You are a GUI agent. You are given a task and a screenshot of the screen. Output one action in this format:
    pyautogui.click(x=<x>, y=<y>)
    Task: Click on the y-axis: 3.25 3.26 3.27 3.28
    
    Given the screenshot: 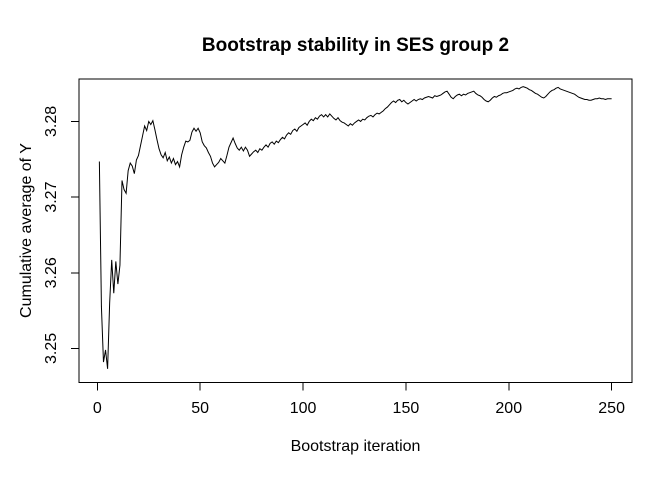 What is the action you would take?
    pyautogui.click(x=61, y=235)
    